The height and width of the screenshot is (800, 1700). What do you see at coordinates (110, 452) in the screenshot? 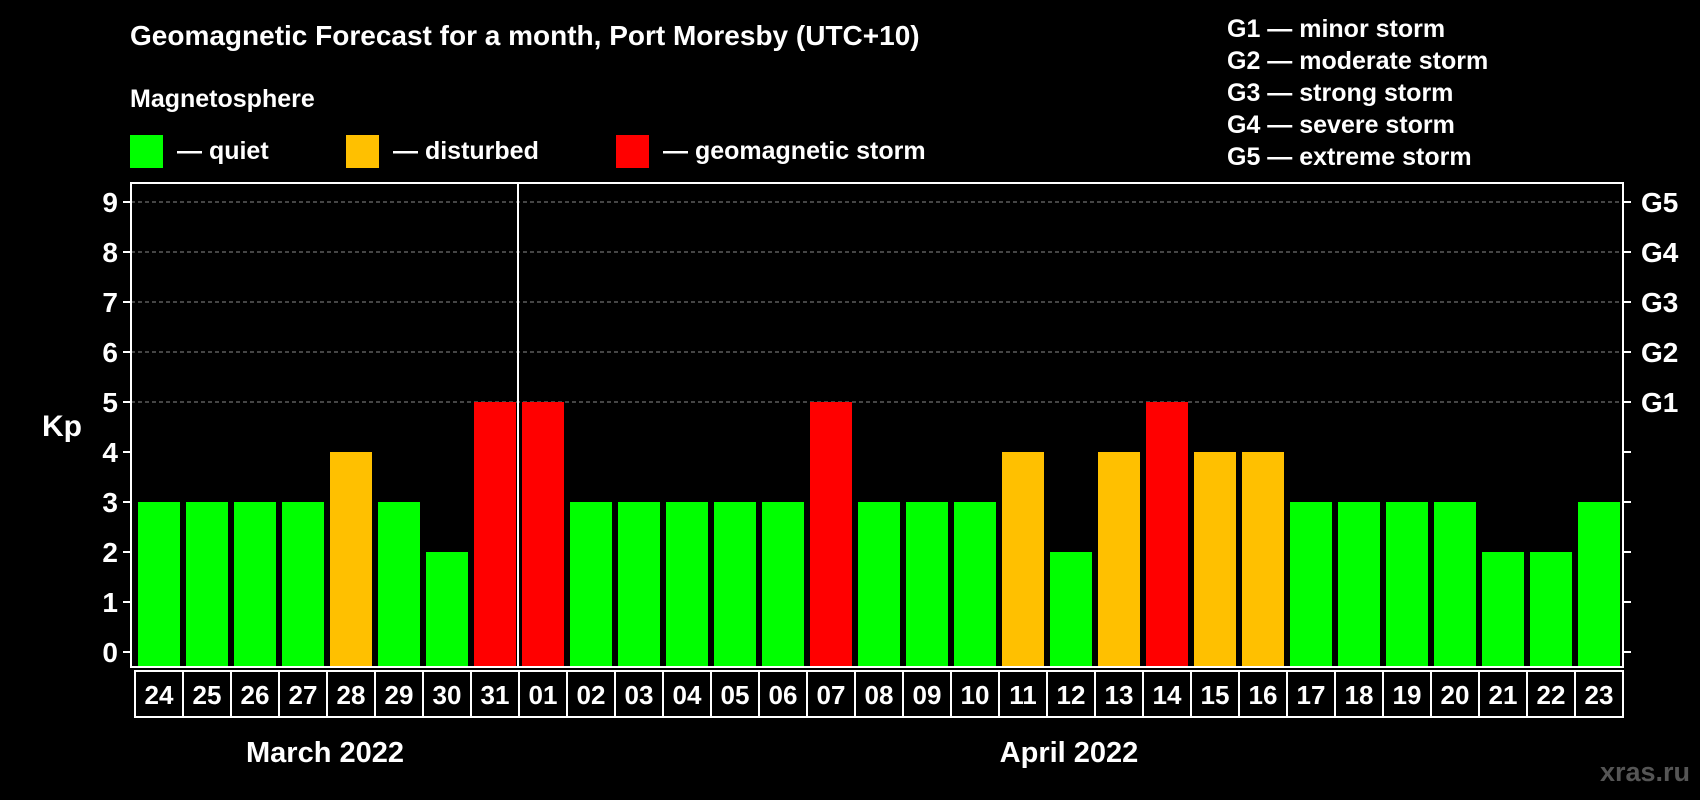
I see `y-tick-label-4: 4` at bounding box center [110, 452].